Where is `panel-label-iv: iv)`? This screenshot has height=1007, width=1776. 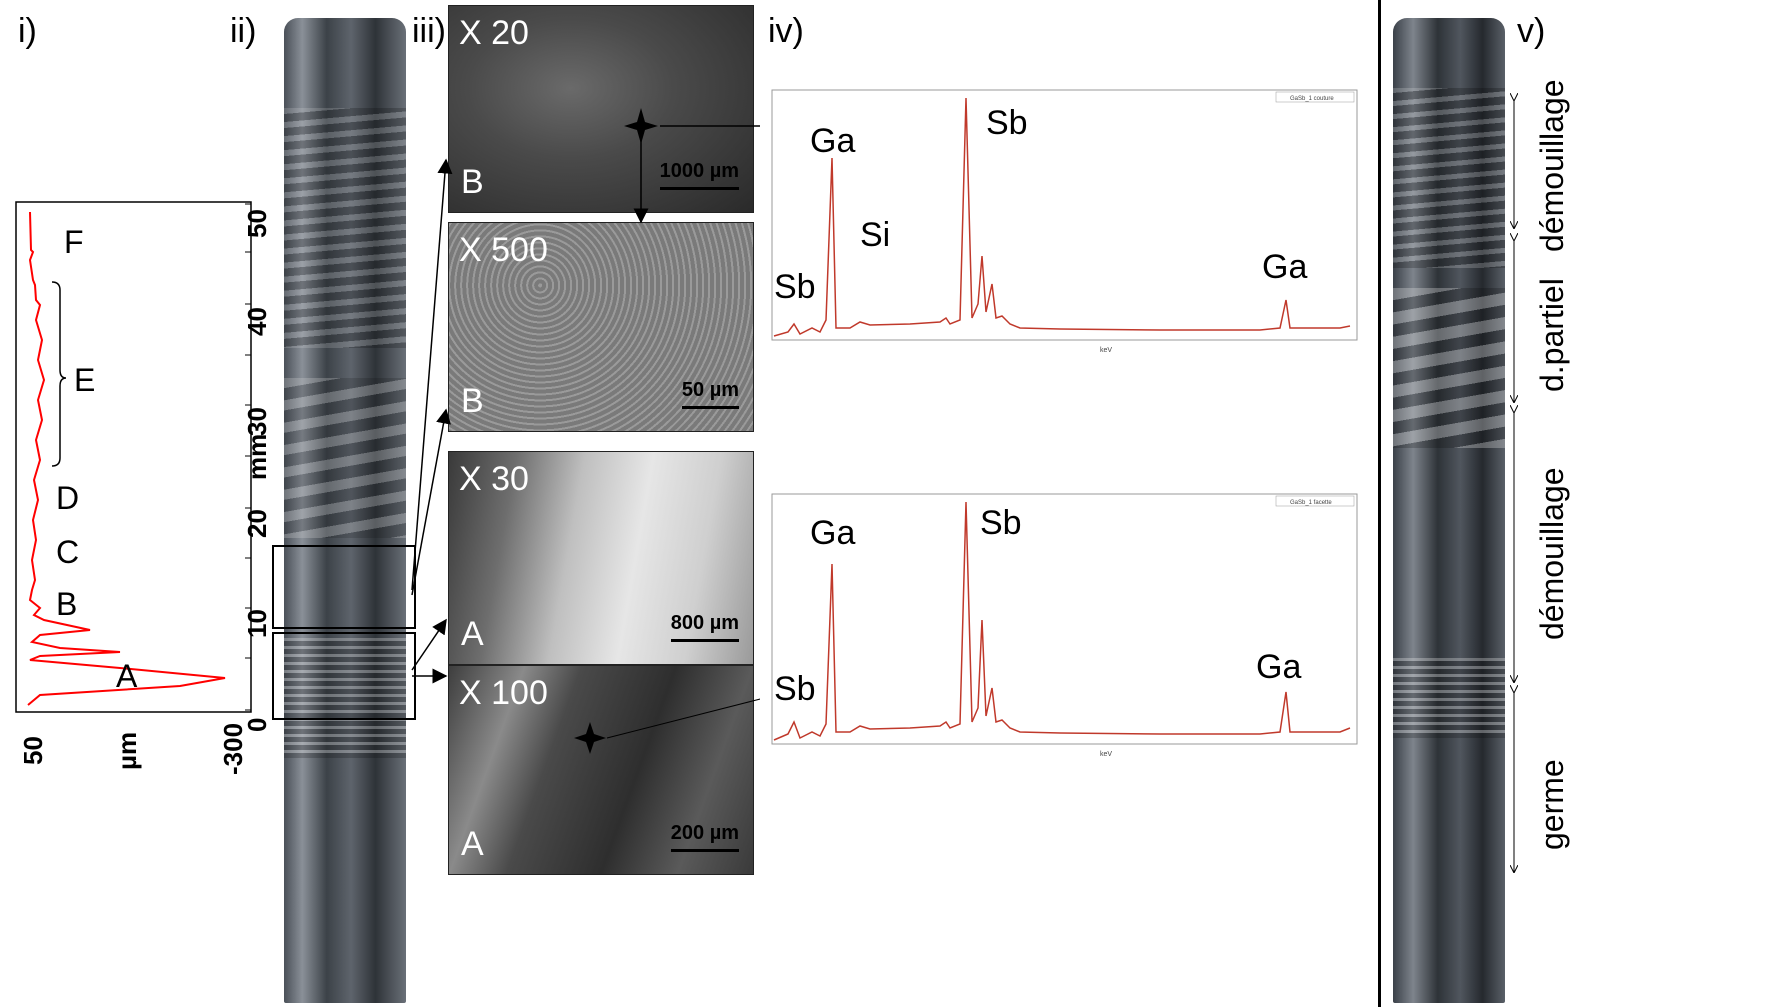
panel-label-iv: iv) is located at coordinates (786, 31).